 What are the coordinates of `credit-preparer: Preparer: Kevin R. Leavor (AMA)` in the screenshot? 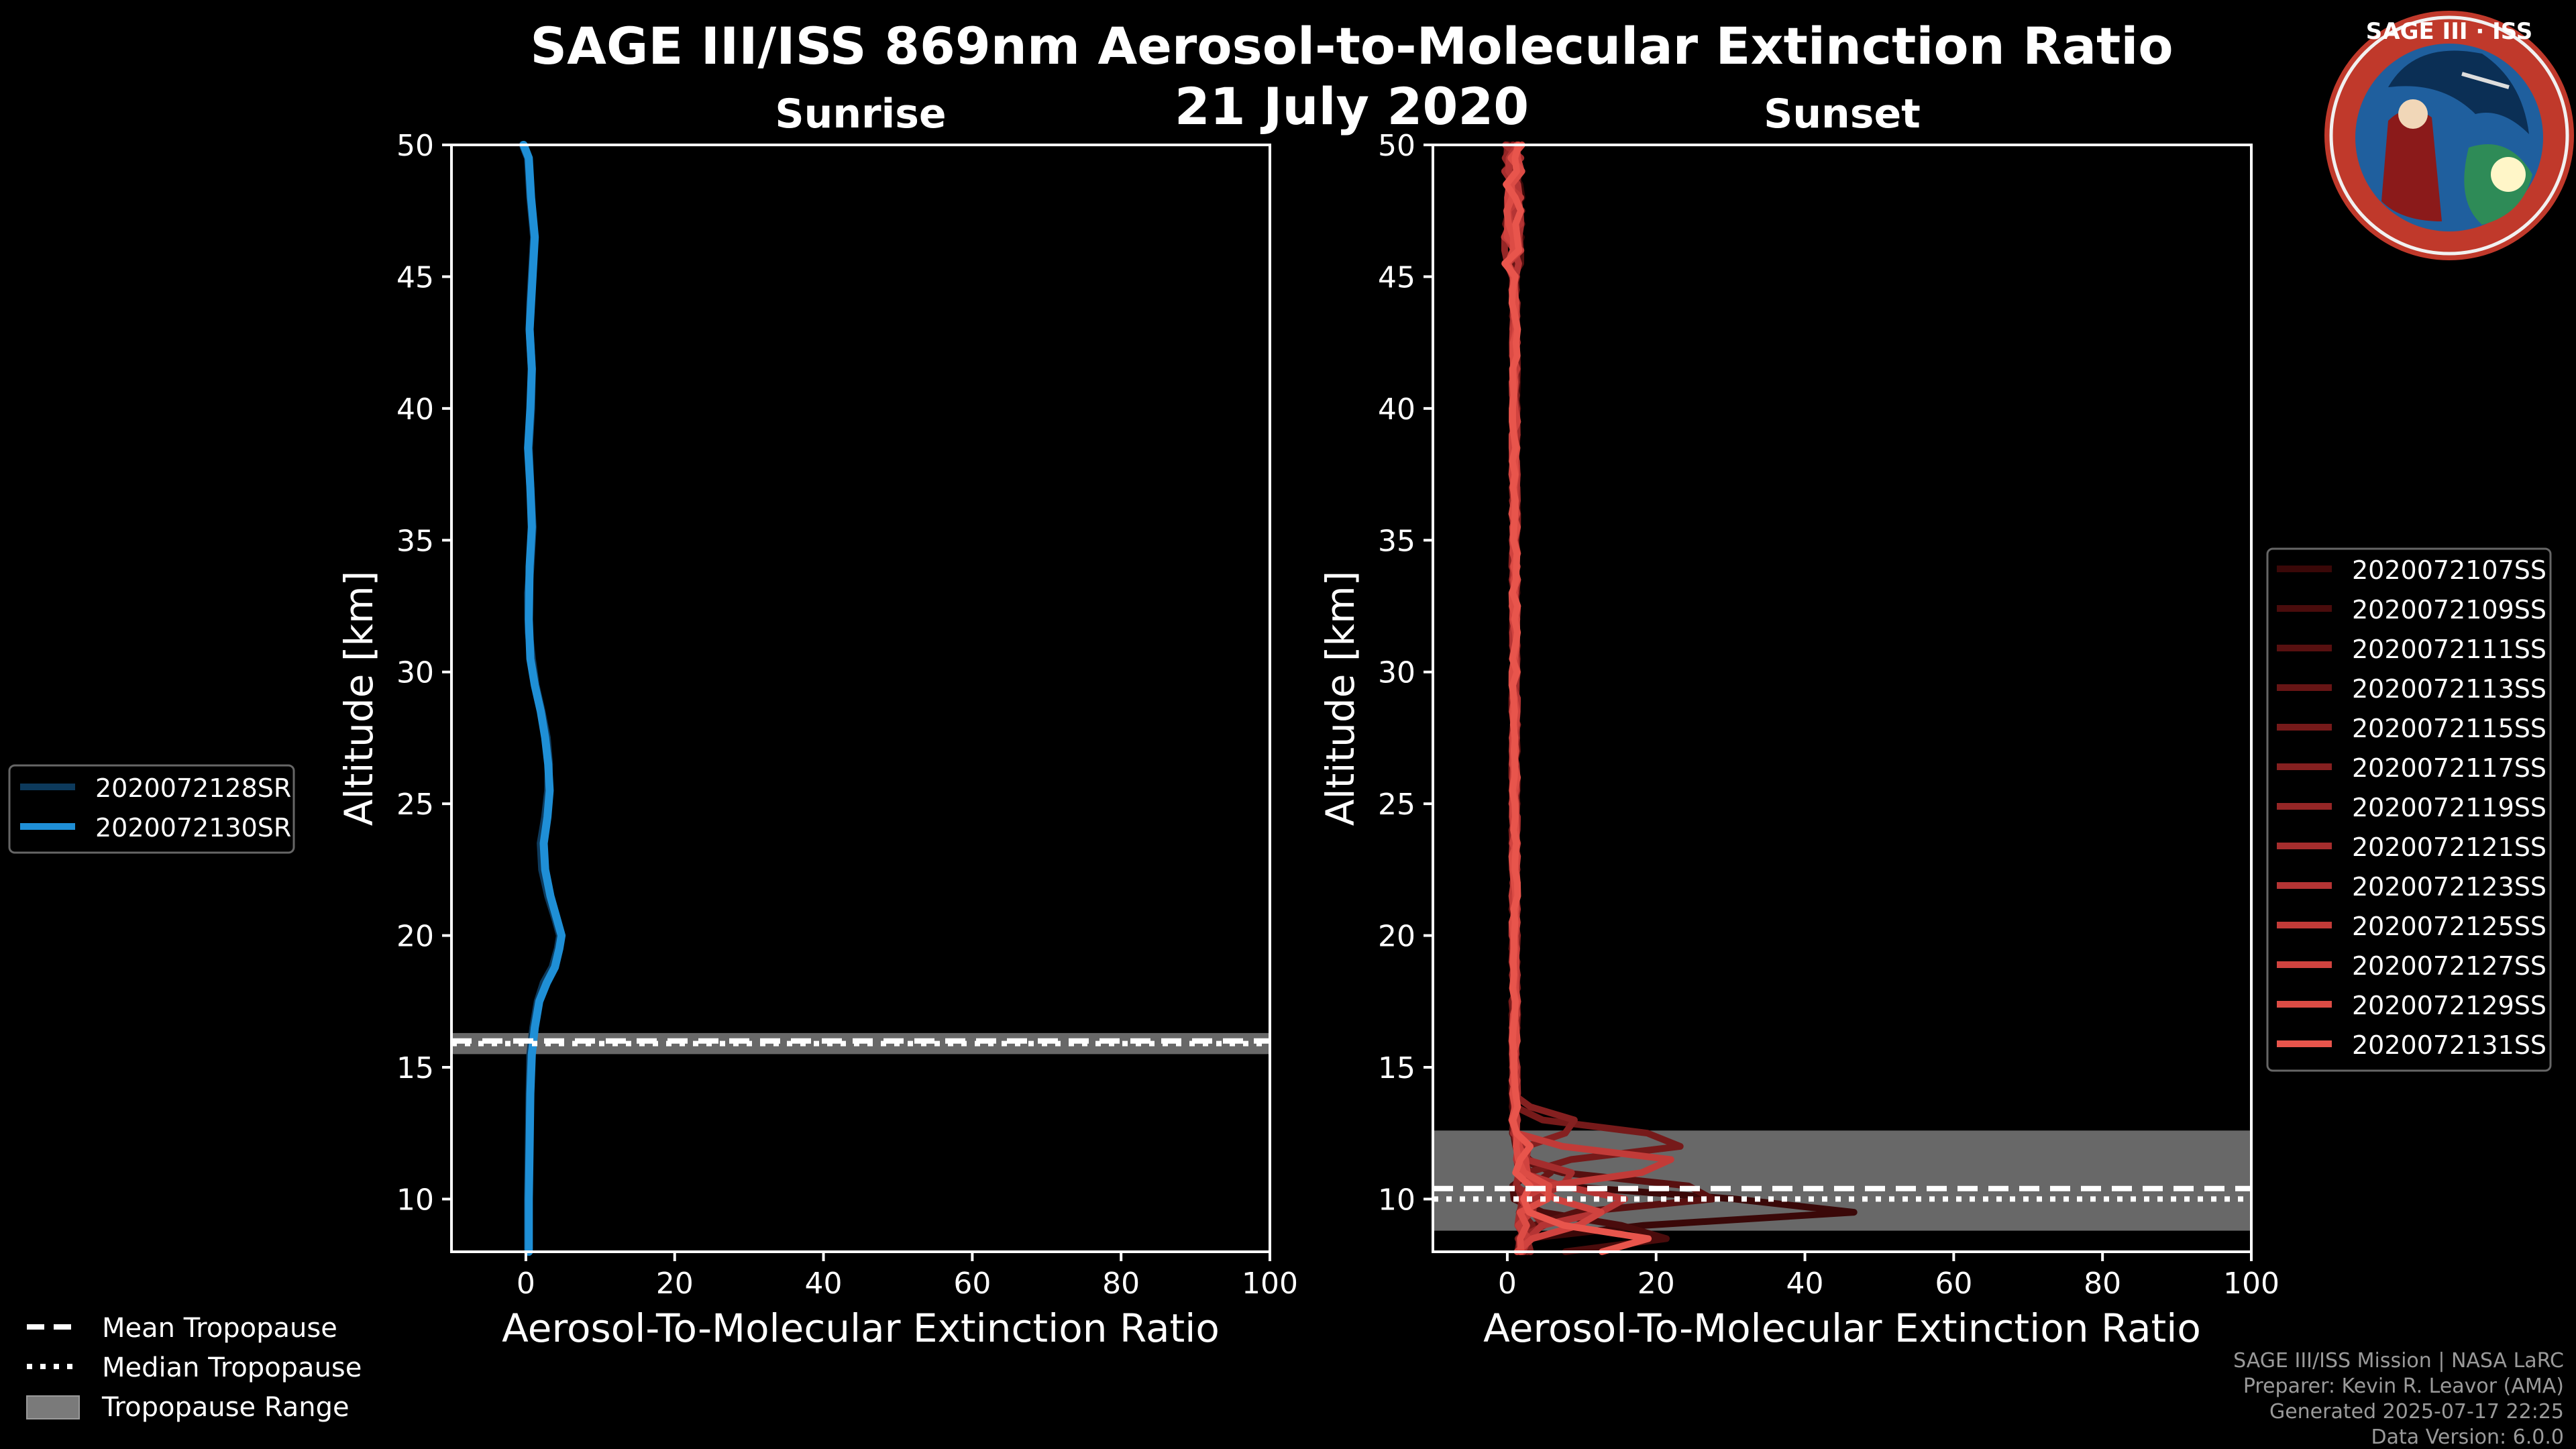 It's located at (2403, 1386).